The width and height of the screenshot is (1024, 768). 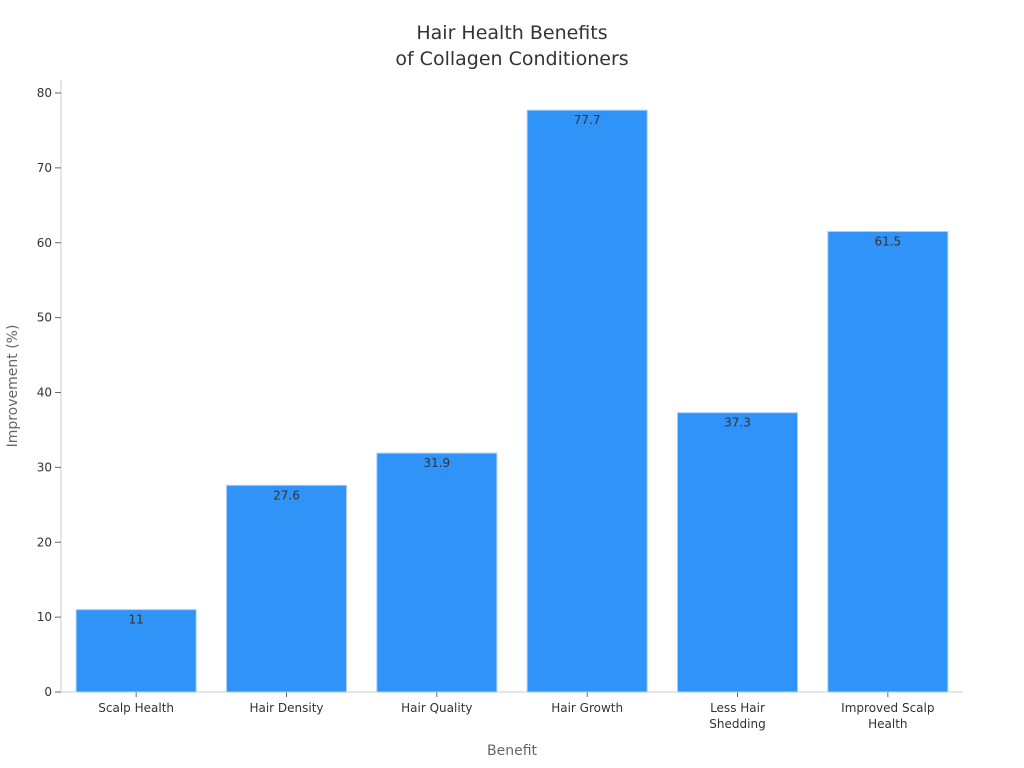 I want to click on y-axis: 0 10 20 30 40 50 60 70 80, so click(x=49, y=389).